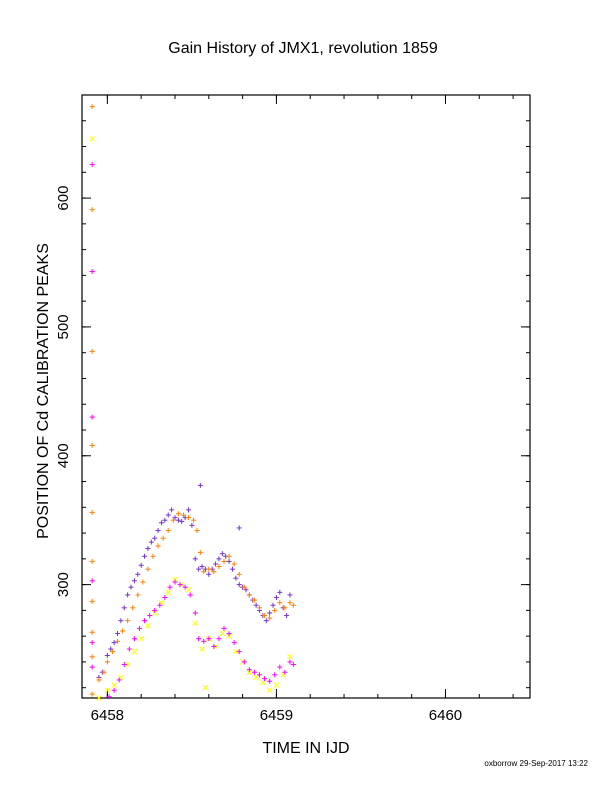 Image resolution: width=612 pixels, height=792 pixels. I want to click on x-tick-label: 6458, so click(107, 715).